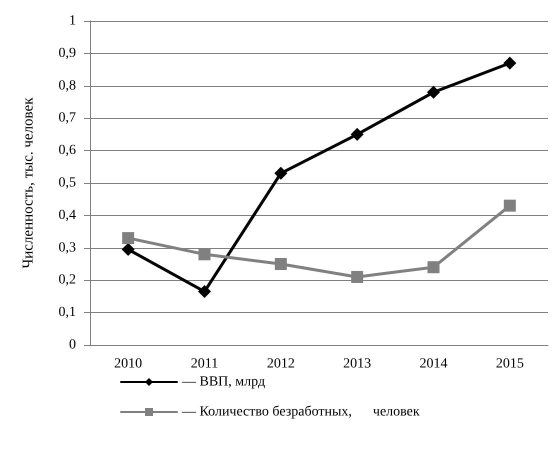 Image resolution: width=552 pixels, height=468 pixels. I want to click on y-tick-label: 0,6, so click(67, 150).